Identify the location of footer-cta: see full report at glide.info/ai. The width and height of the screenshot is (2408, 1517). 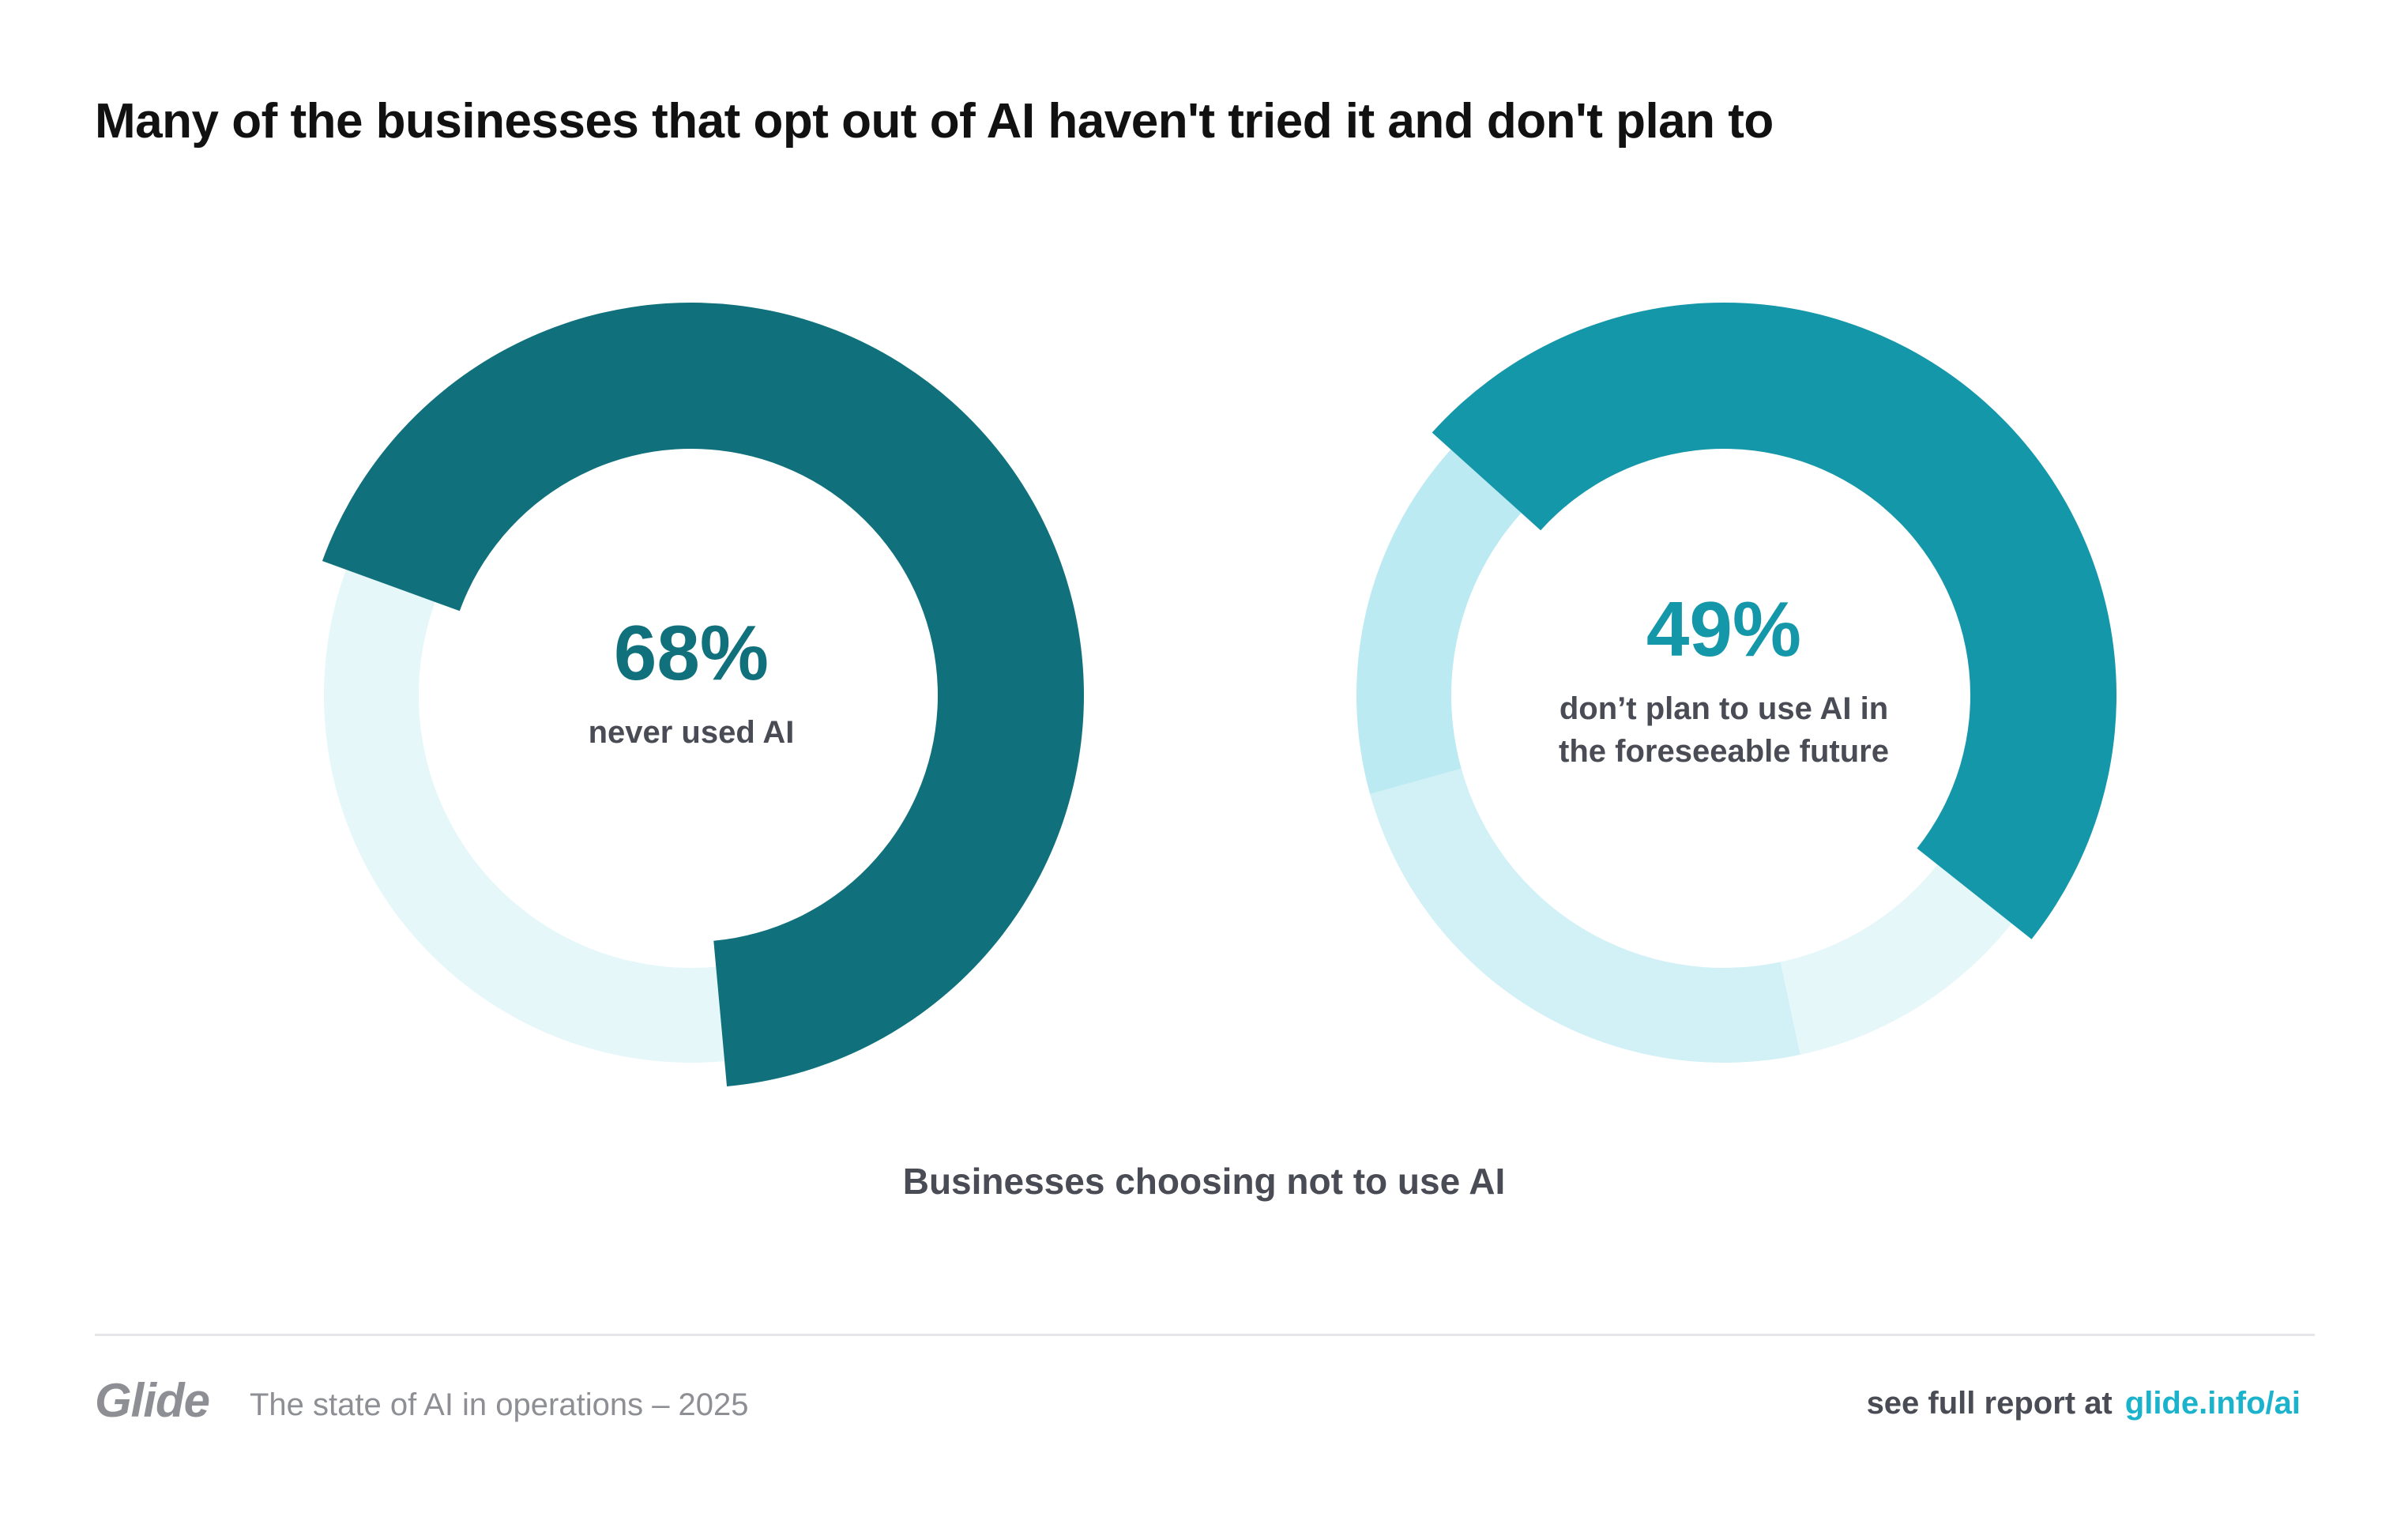
(2084, 1404).